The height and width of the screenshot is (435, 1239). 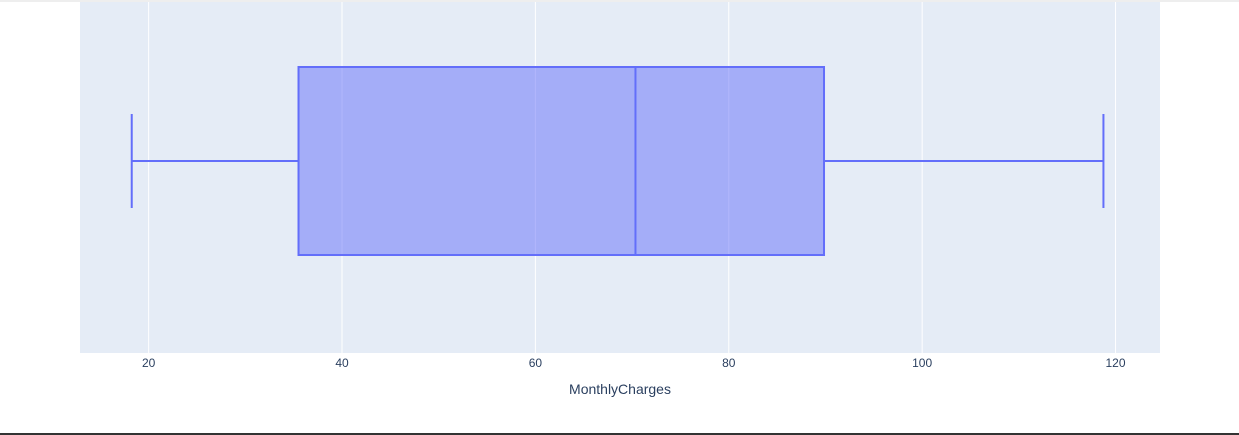 I want to click on x-tick-label-40: 40, so click(x=342, y=363).